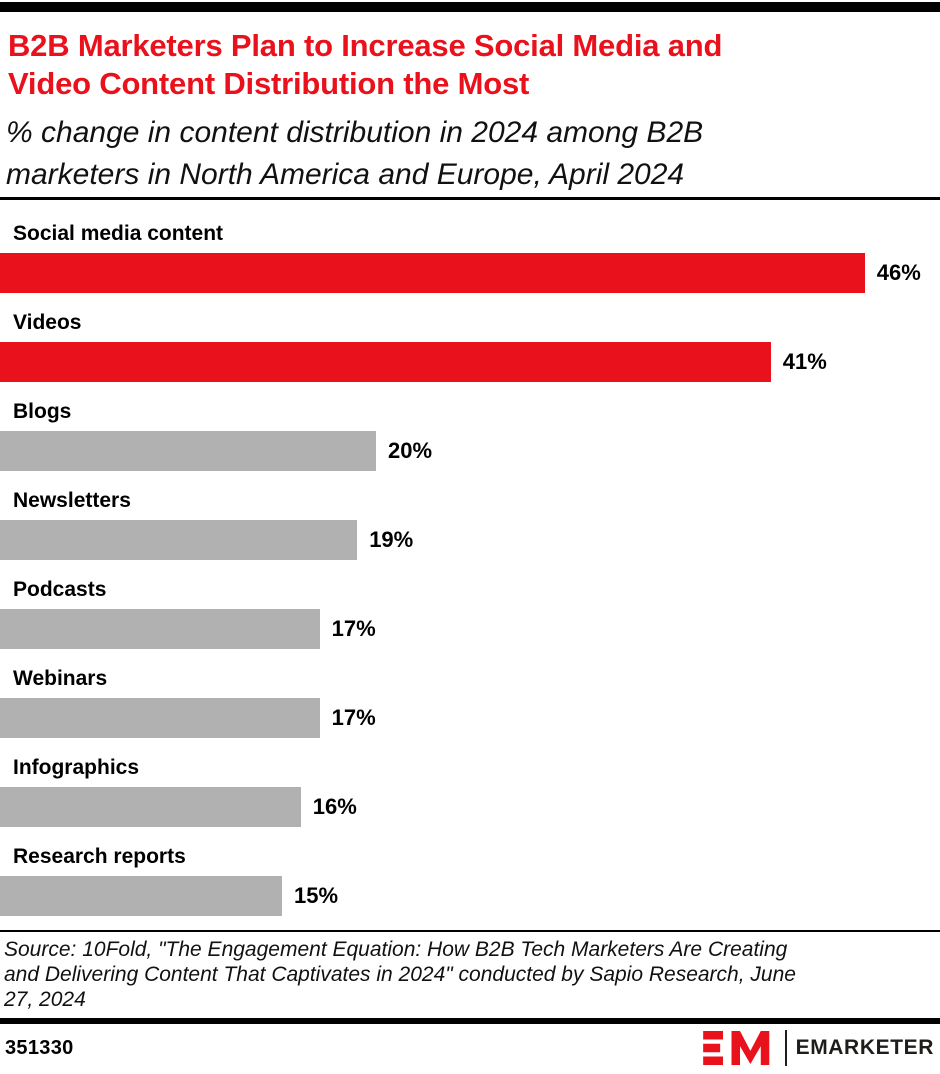 The width and height of the screenshot is (940, 1074). I want to click on category-label: Infographics, so click(76, 767).